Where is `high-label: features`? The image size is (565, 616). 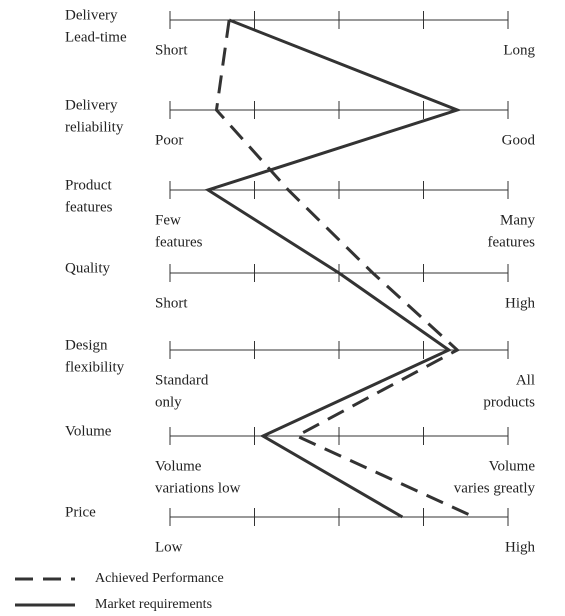
high-label: features is located at coordinates (512, 242).